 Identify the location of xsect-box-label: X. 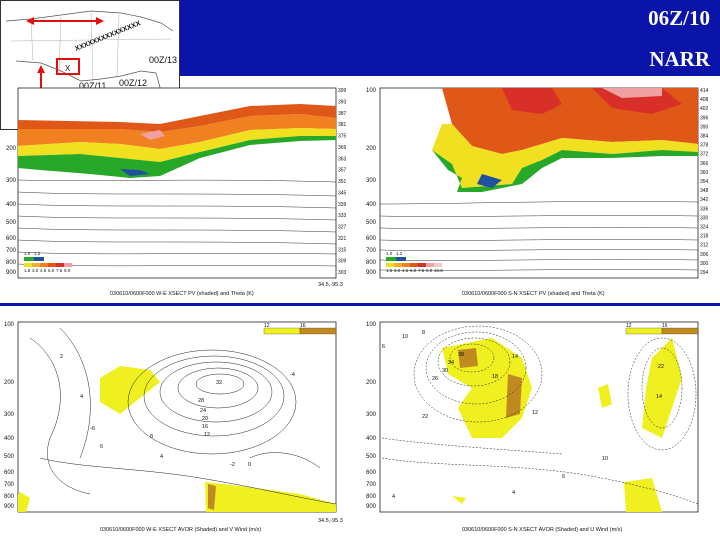
(68, 68).